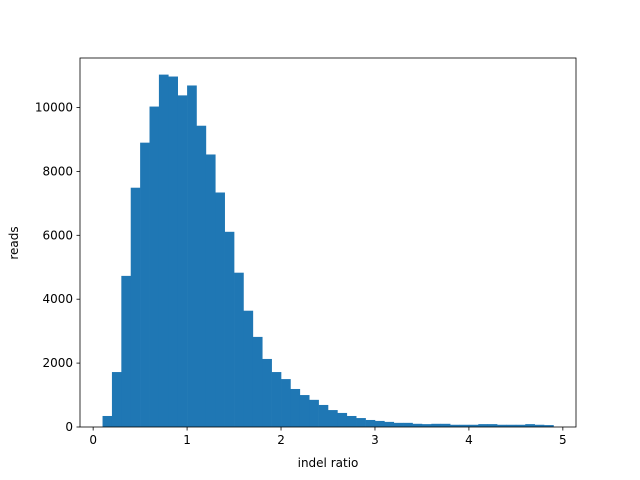  I want to click on y-tick-label: 4000, so click(57, 299).